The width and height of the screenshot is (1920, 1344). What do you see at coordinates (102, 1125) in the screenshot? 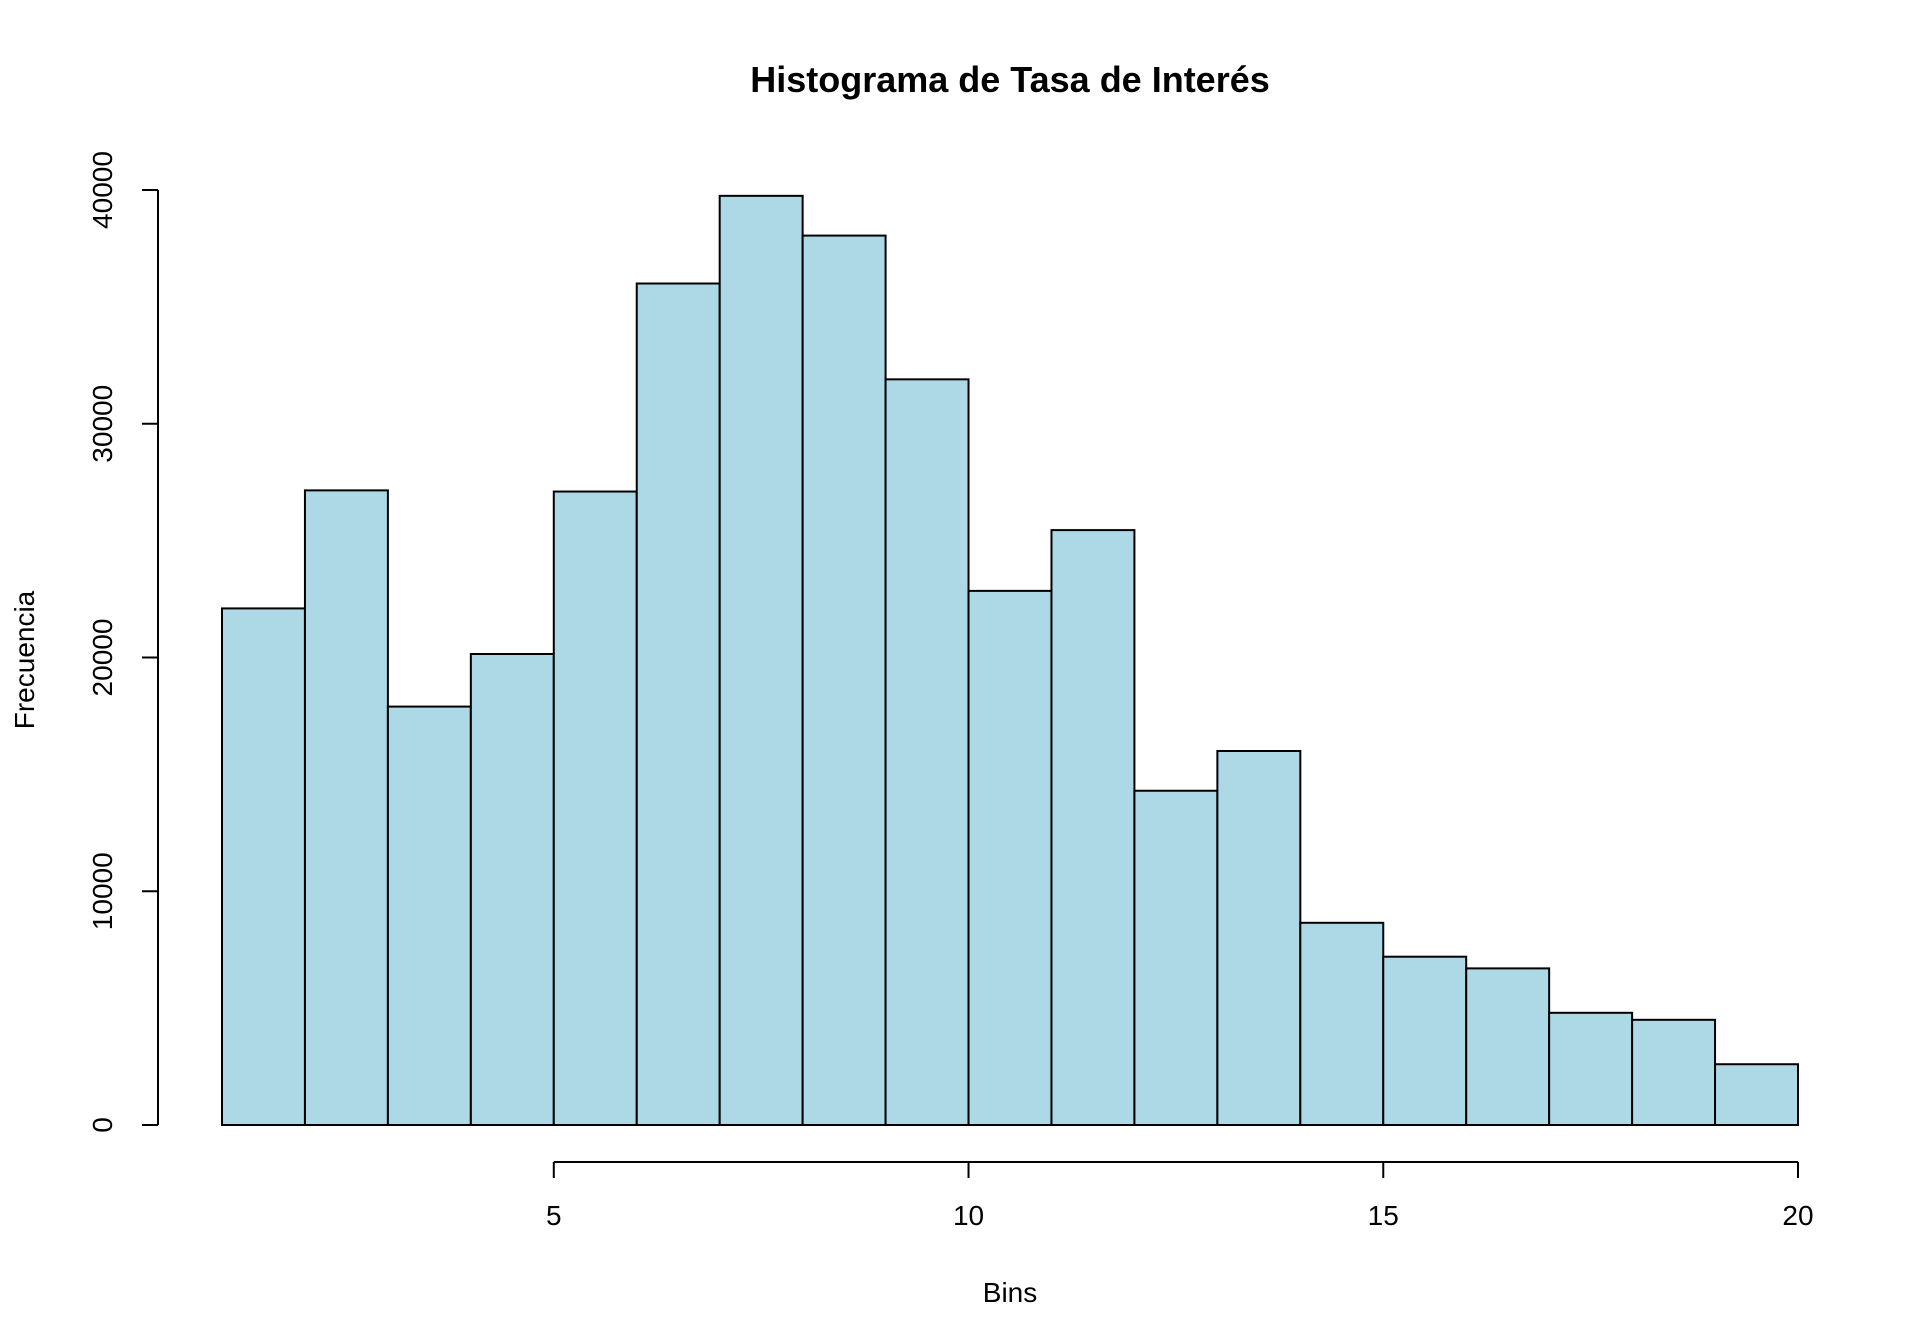
I see `y-tick-label: 0` at bounding box center [102, 1125].